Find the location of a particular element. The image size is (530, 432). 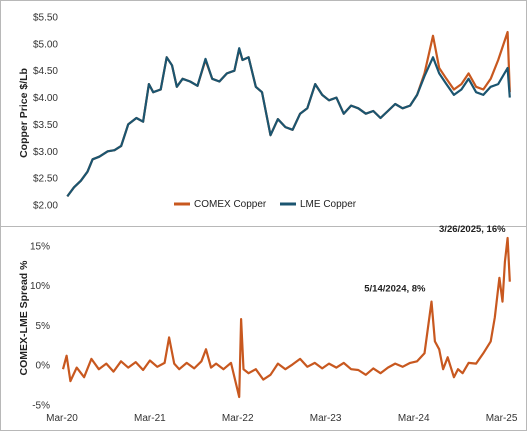

spread-y-tick-label: -5% is located at coordinates (41, 406).